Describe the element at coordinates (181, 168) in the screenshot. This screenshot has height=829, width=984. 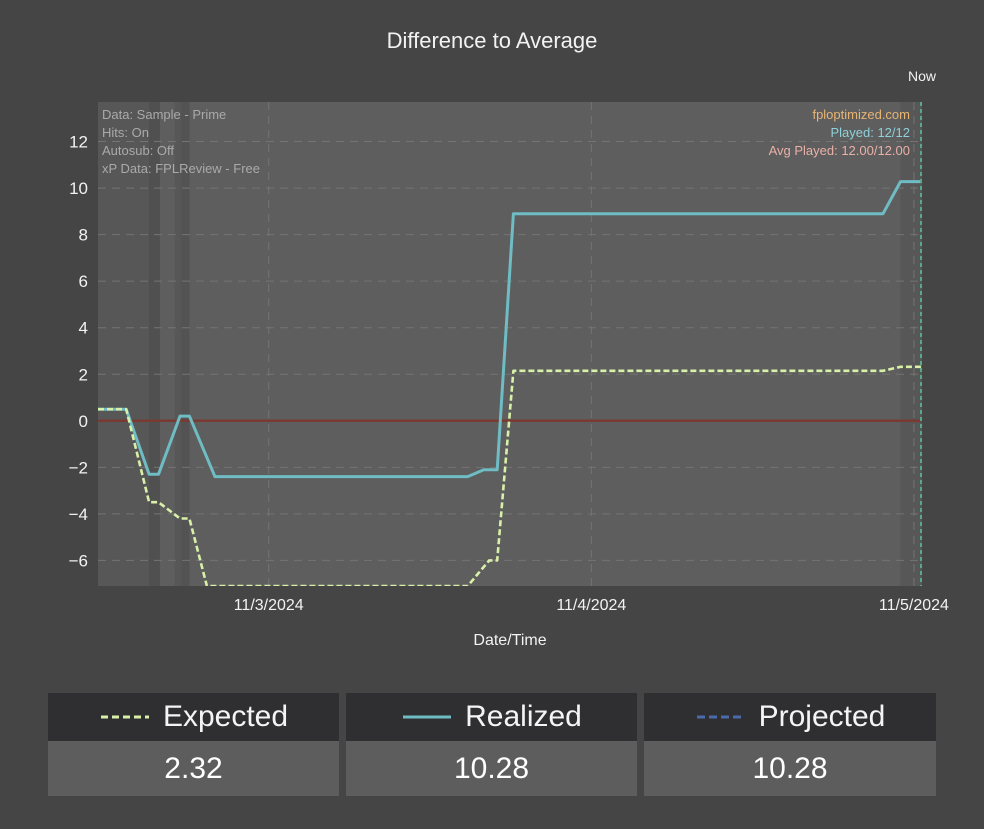
I see `info-xp-data: xP Data: FPLReview - Free` at that location.